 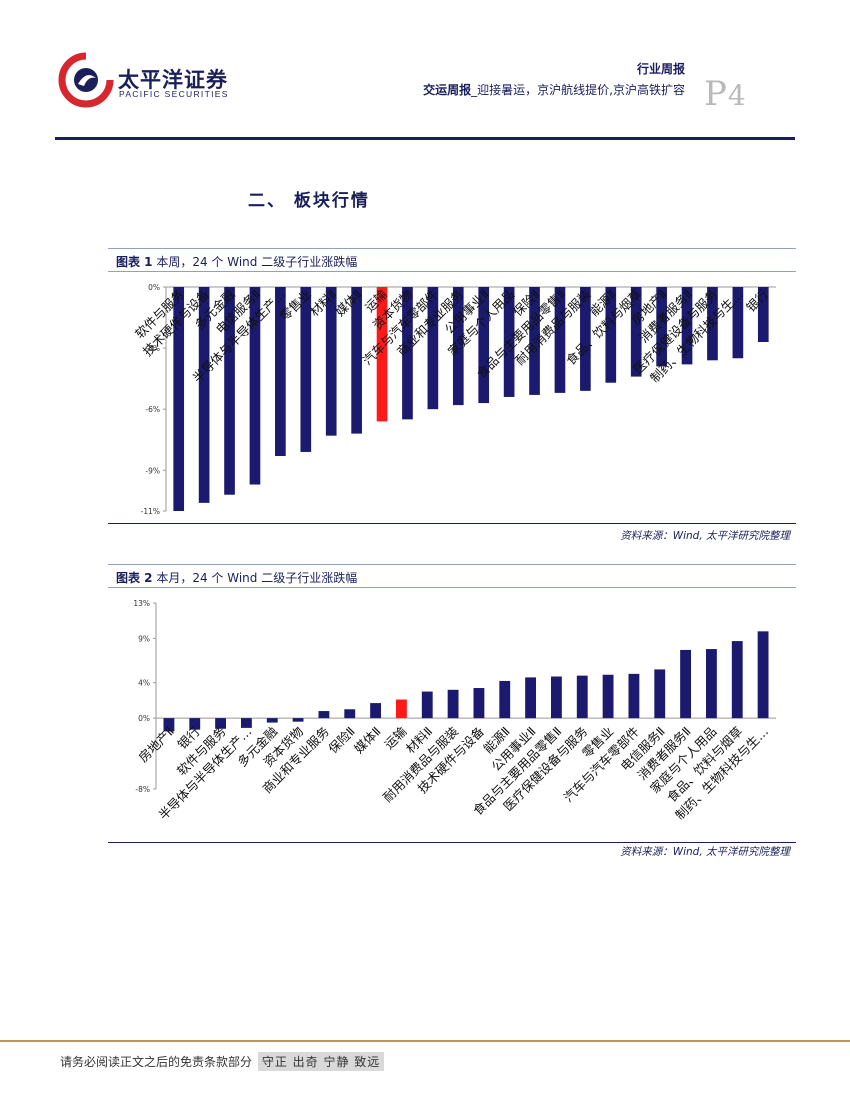 What do you see at coordinates (173, 80) in the screenshot?
I see `logo-text-cn: 太平洋证券` at bounding box center [173, 80].